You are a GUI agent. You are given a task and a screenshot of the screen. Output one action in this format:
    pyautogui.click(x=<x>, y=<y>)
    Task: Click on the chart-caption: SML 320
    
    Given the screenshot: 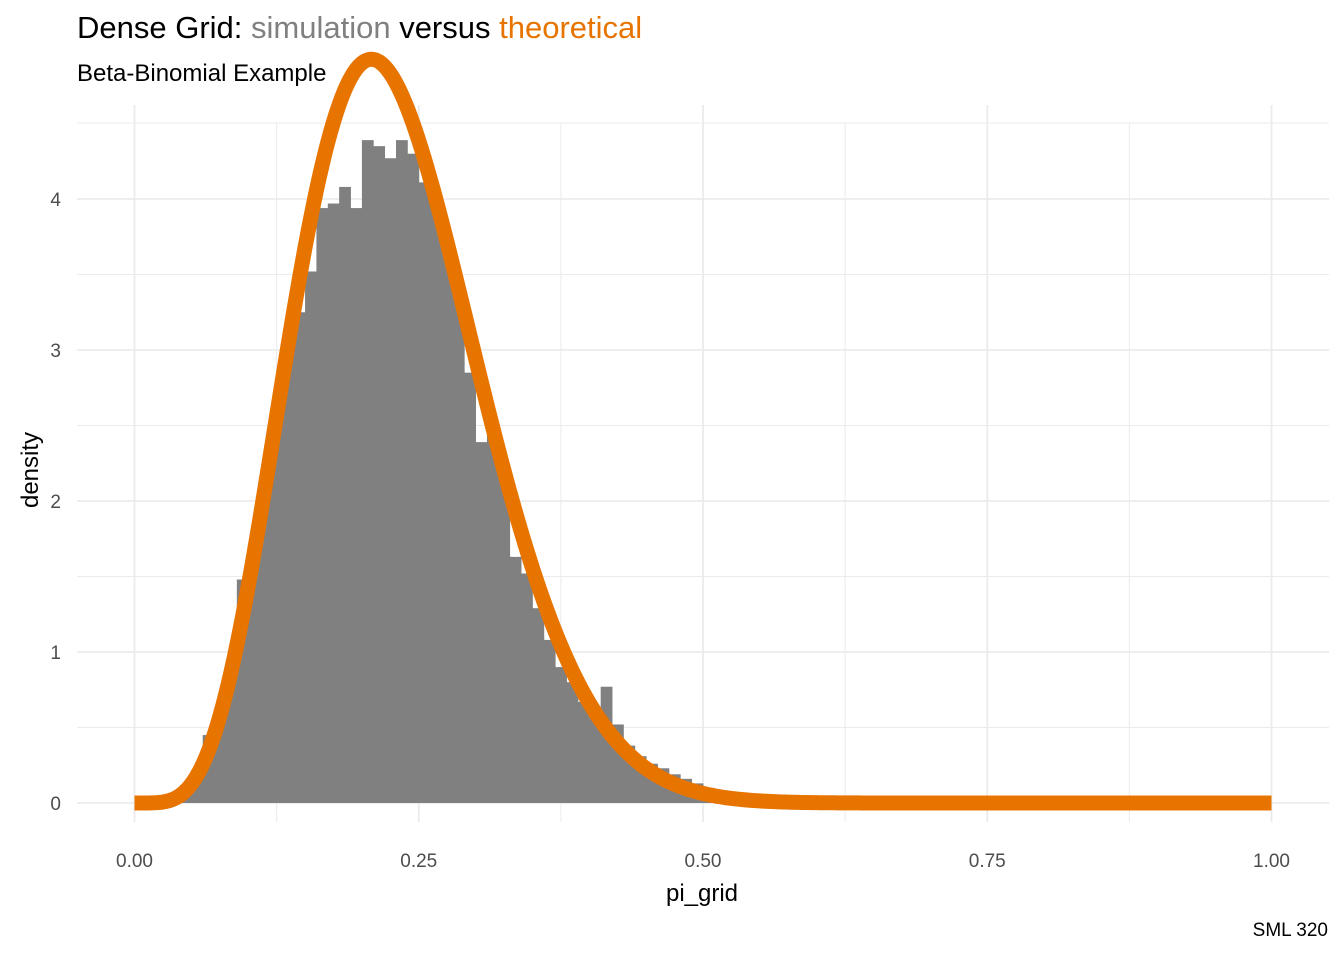 What is the action you would take?
    pyautogui.click(x=1290, y=930)
    